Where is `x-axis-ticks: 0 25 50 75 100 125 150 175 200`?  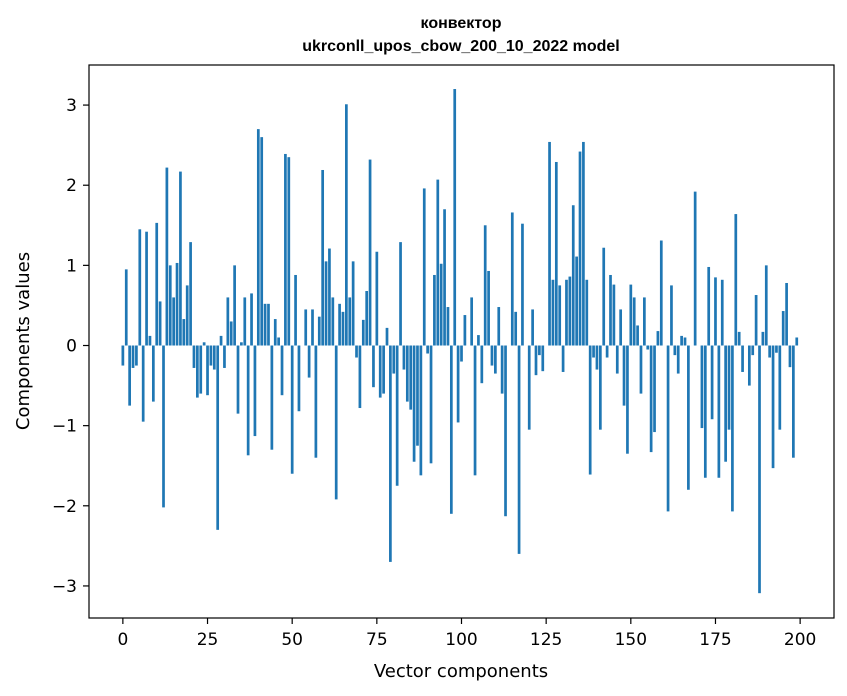 x-axis-ticks: 0 25 50 75 100 125 150 175 200 is located at coordinates (466, 634).